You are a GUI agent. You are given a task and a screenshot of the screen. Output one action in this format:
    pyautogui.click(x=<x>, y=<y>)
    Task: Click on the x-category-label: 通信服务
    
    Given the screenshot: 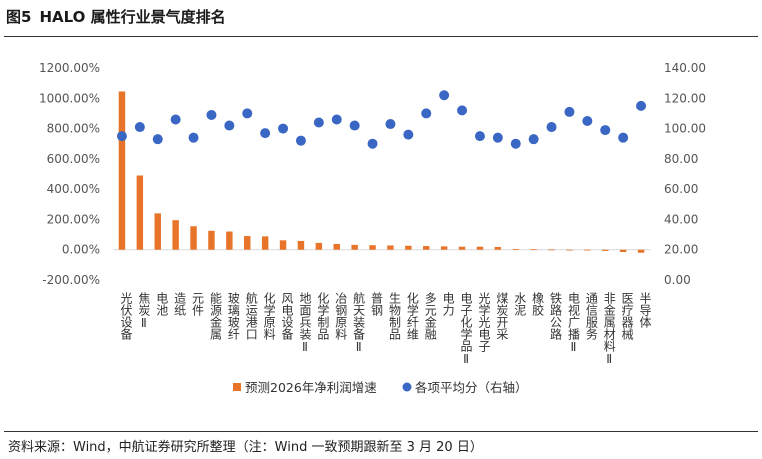 What is the action you would take?
    pyautogui.click(x=591, y=316)
    